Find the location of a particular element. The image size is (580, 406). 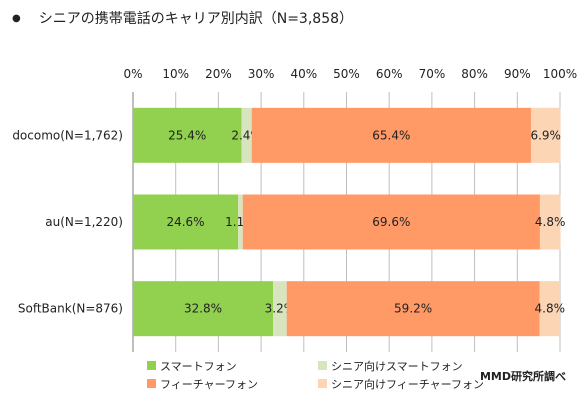

category-label: au(N=1,220) is located at coordinates (84, 222).